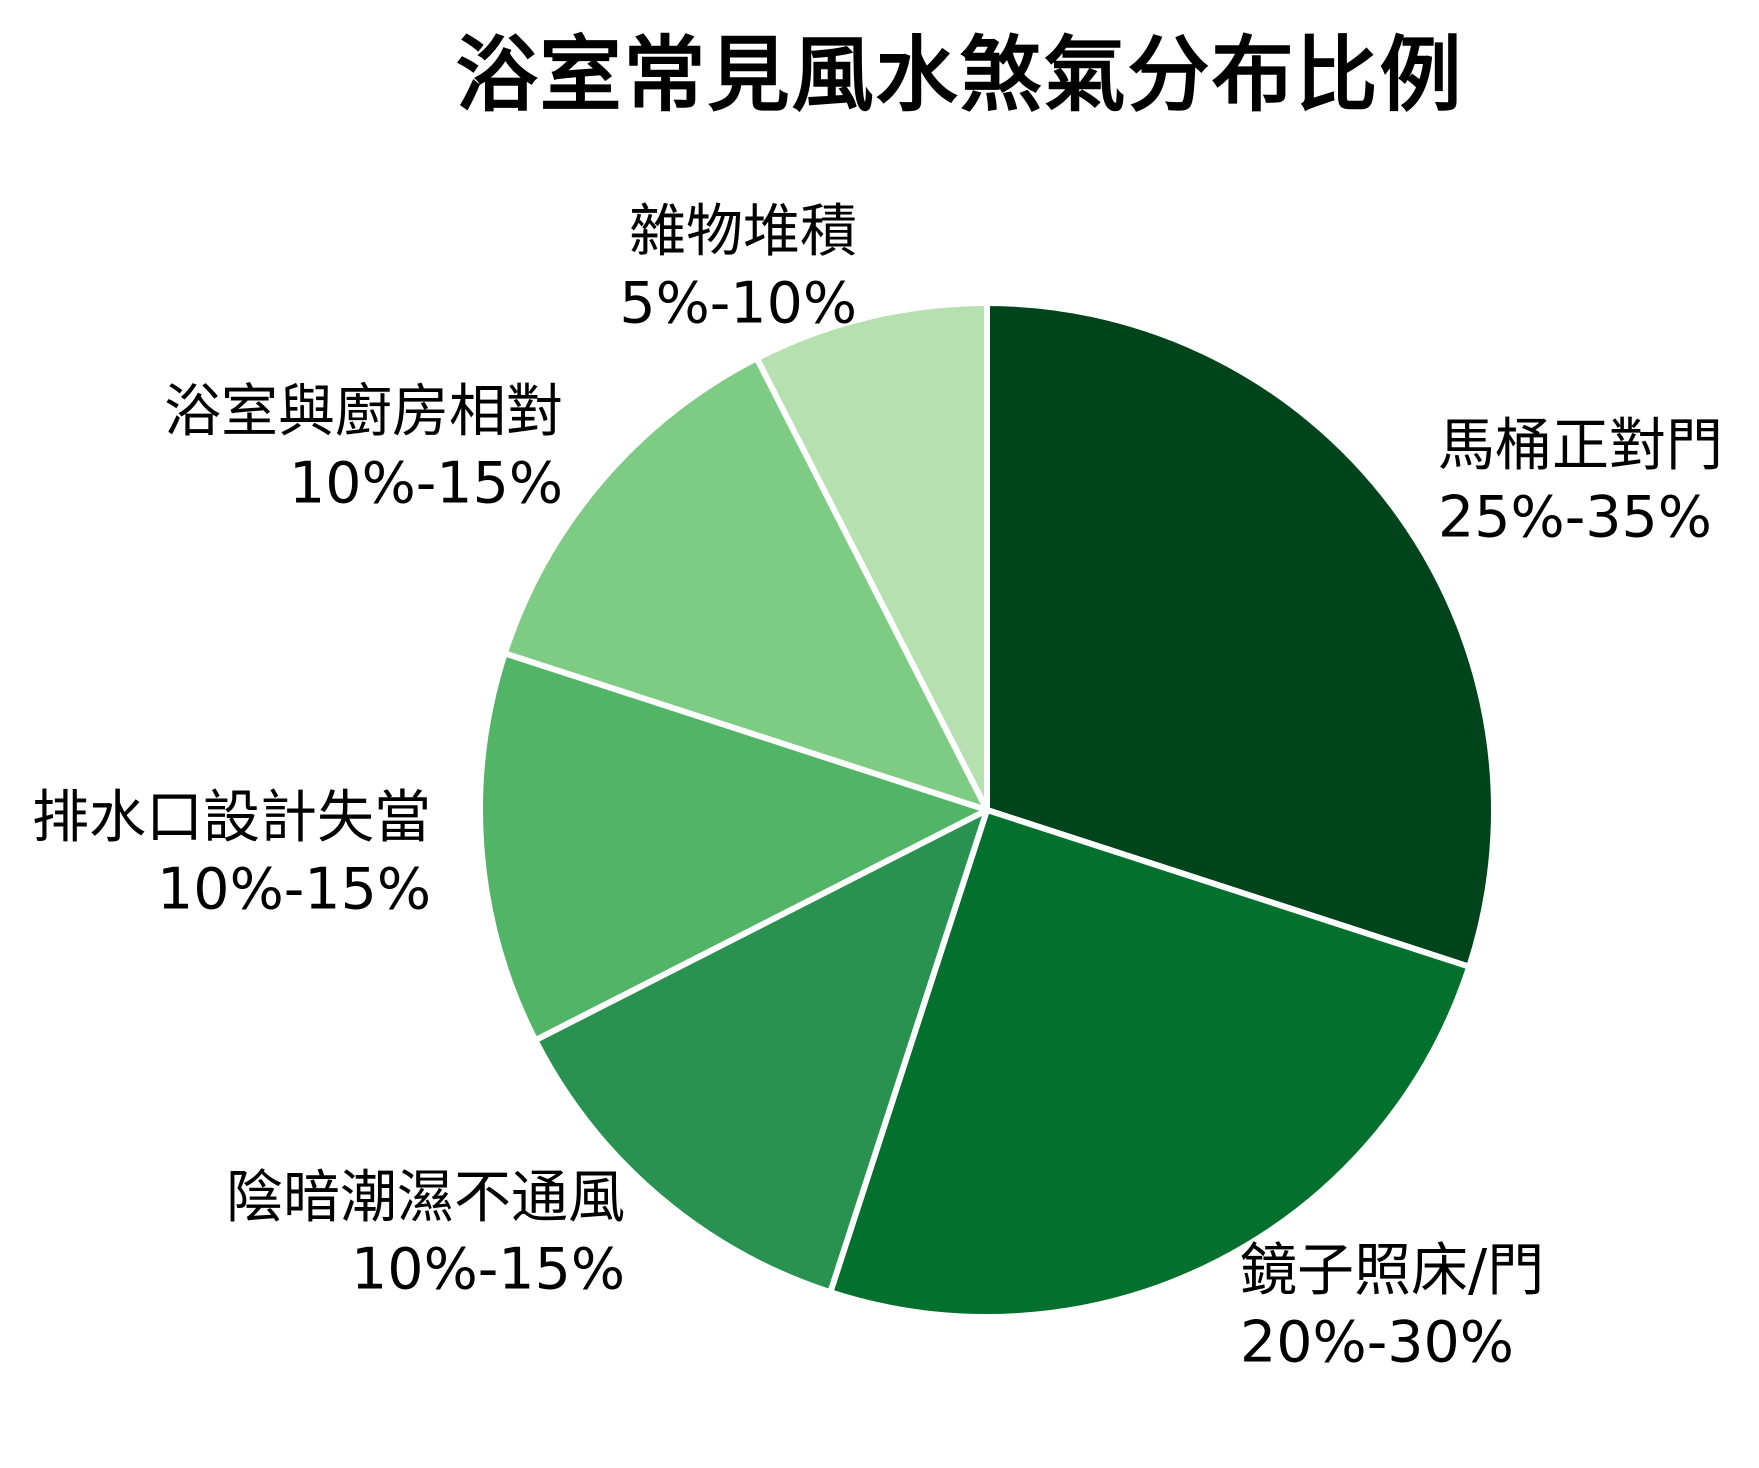 This screenshot has height=1468, width=1759. I want to click on slice-range: 20%-30%, so click(1377, 1343).